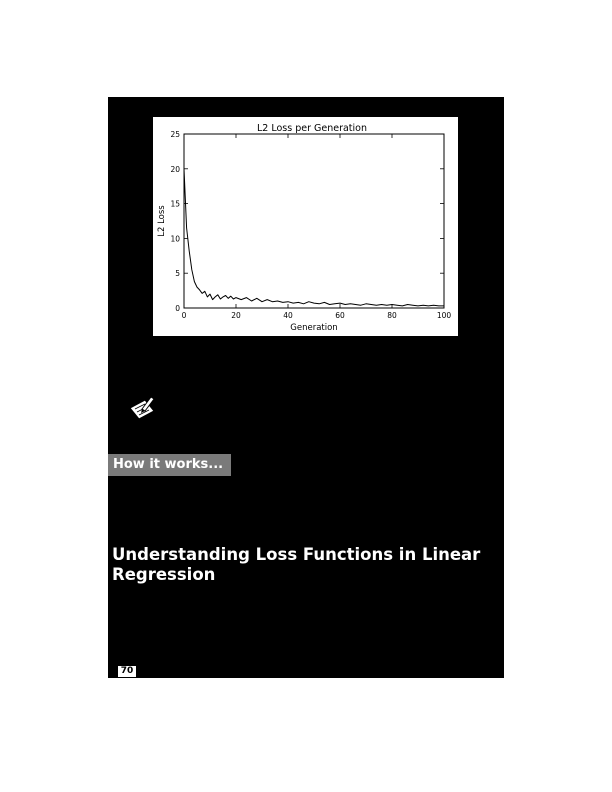  Describe the element at coordinates (142, 408) in the screenshot. I see `pencil-note-icon` at that location.